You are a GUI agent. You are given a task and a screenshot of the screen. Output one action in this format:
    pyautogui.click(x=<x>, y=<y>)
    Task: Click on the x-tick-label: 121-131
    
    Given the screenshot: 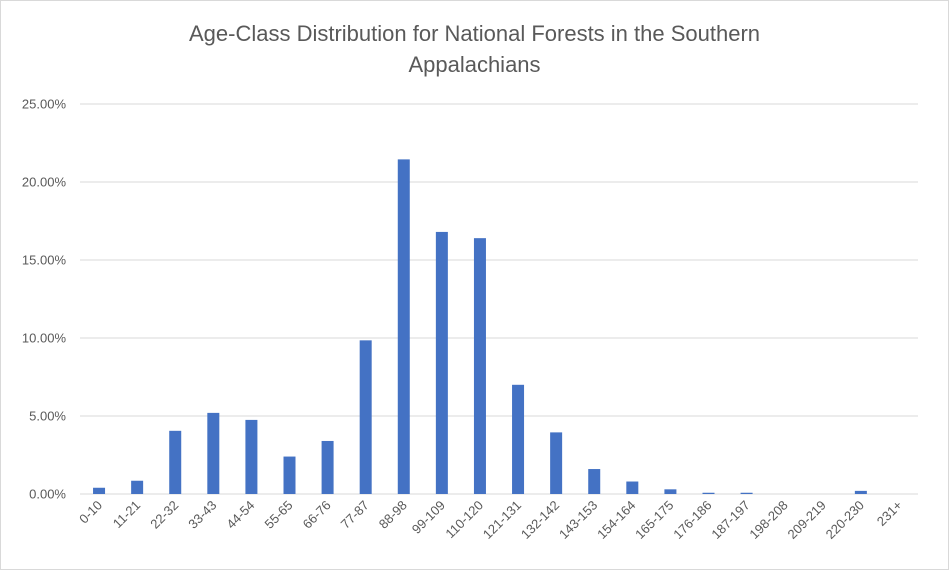 What is the action you would take?
    pyautogui.click(x=502, y=520)
    